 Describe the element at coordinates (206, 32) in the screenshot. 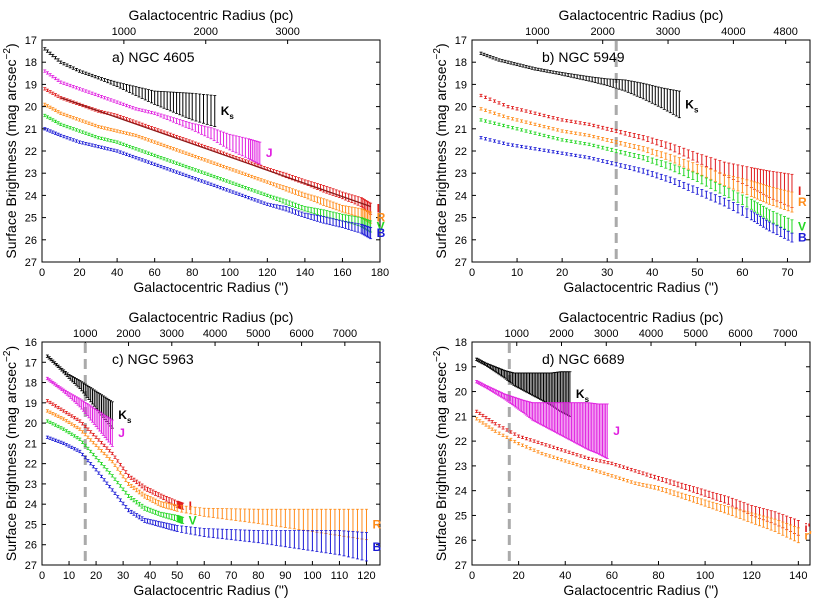

I see `x2-tick-label: 2000` at that location.